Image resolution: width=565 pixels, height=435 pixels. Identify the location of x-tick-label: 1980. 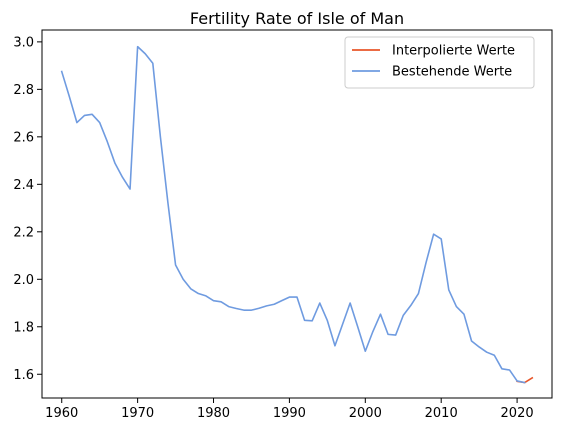
(213, 413).